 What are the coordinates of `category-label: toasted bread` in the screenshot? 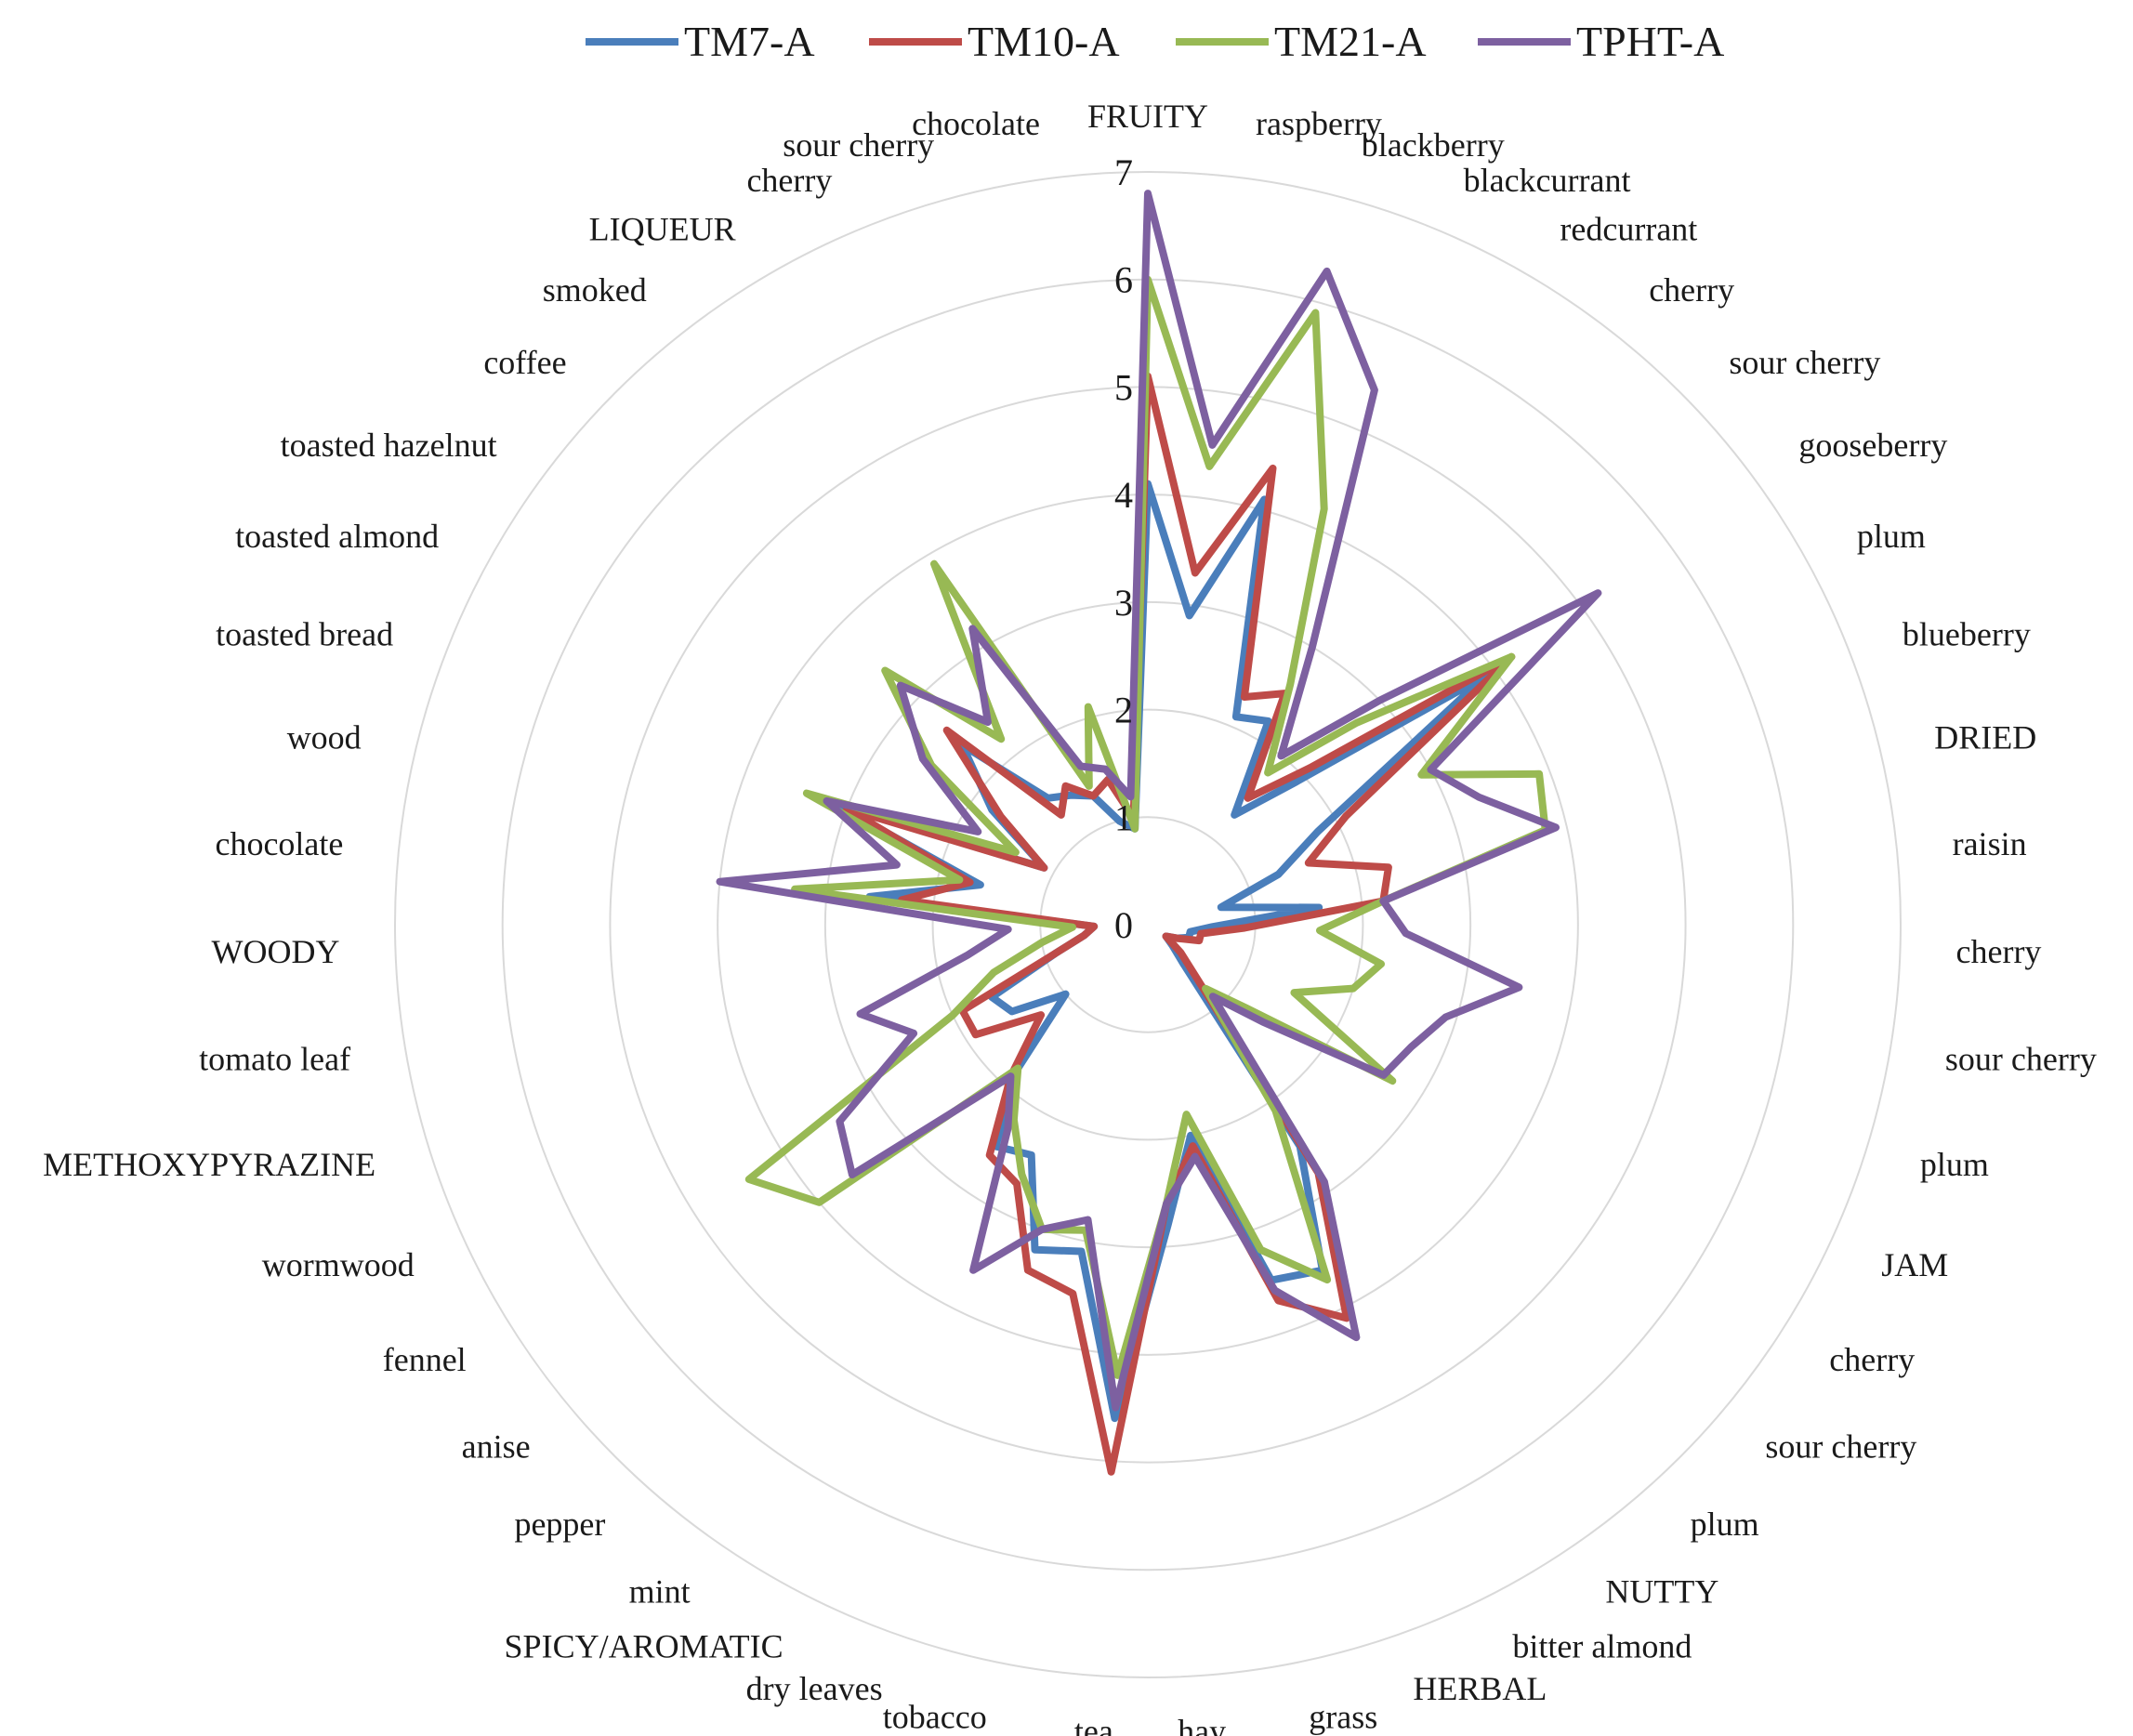 It's located at (304, 634).